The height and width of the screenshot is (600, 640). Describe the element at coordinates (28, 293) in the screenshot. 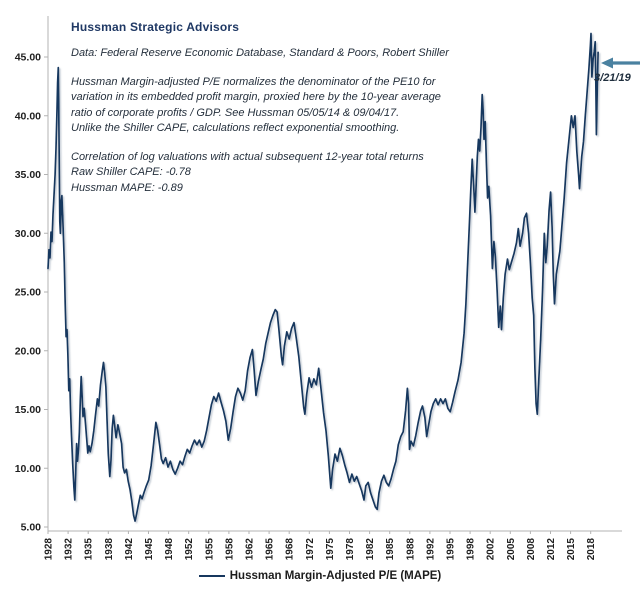

I see `y-tick-label: 25.00` at that location.